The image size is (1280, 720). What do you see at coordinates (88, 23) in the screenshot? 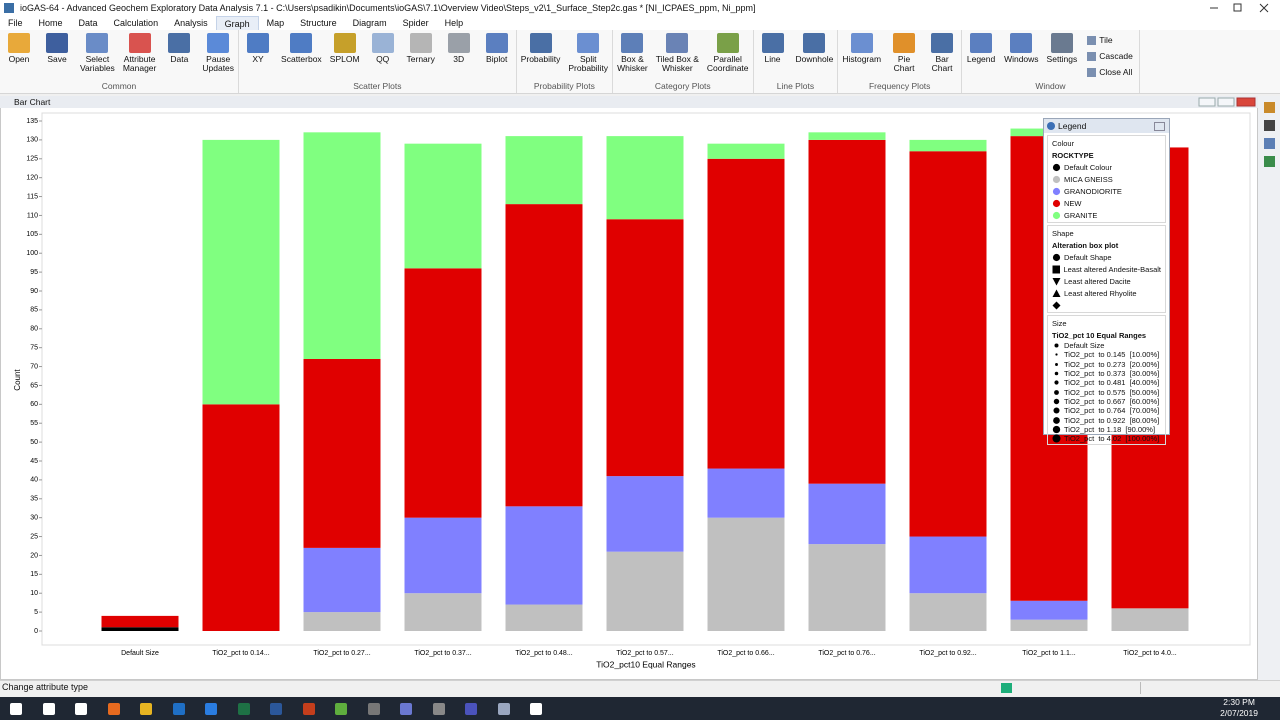
I see `menu-item: Data` at bounding box center [88, 23].